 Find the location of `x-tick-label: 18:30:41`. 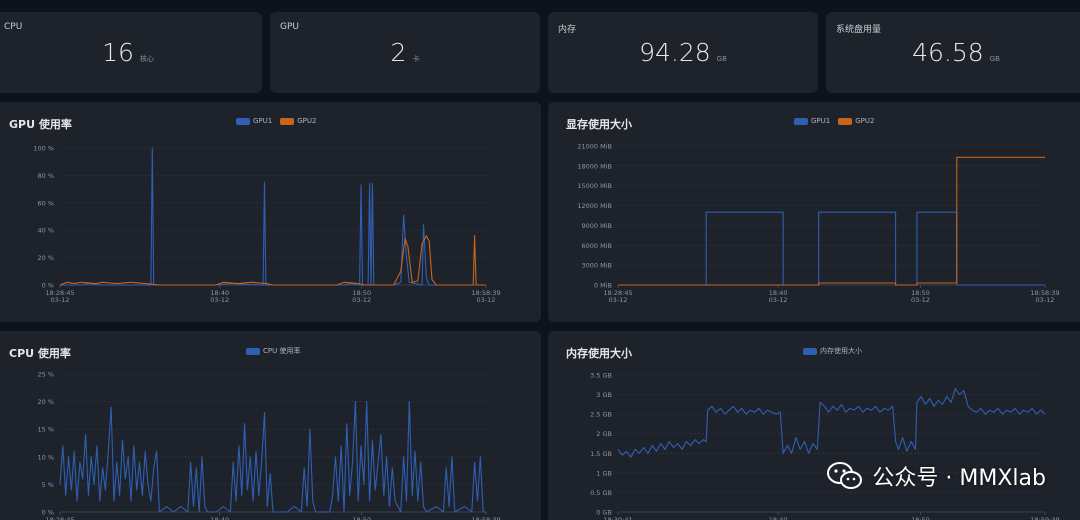

x-tick-label: 18:30:41 is located at coordinates (617, 518).